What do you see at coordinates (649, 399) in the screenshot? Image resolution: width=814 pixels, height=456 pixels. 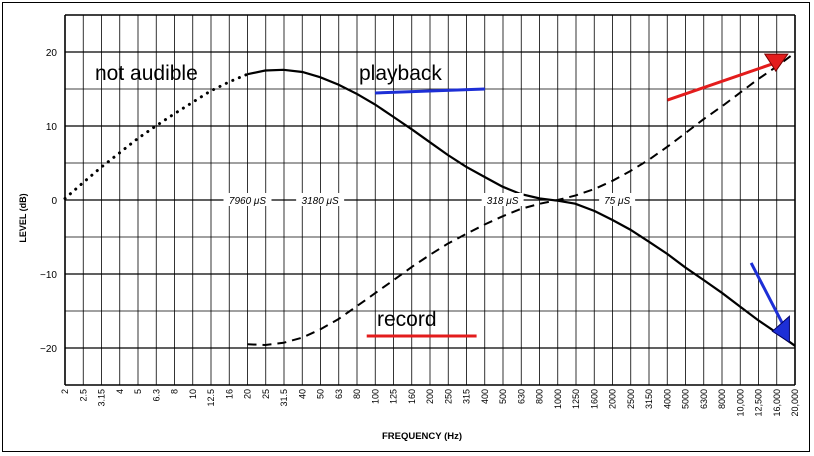 I see `x-tick-label: 3150` at bounding box center [649, 399].